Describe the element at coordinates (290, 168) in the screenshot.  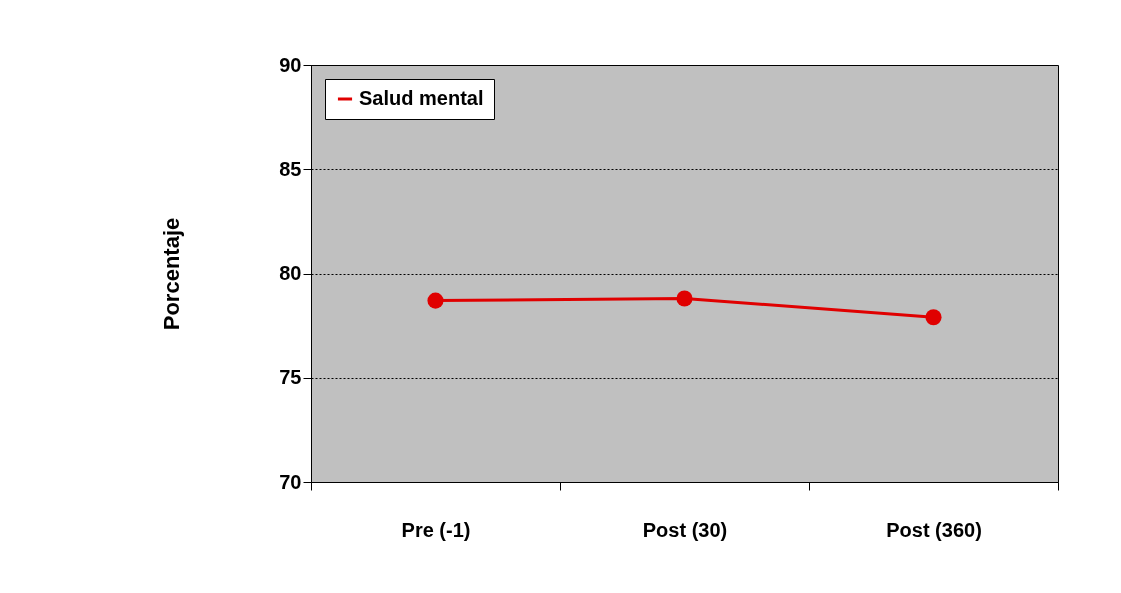
I see `y-tick-label: 85` at that location.